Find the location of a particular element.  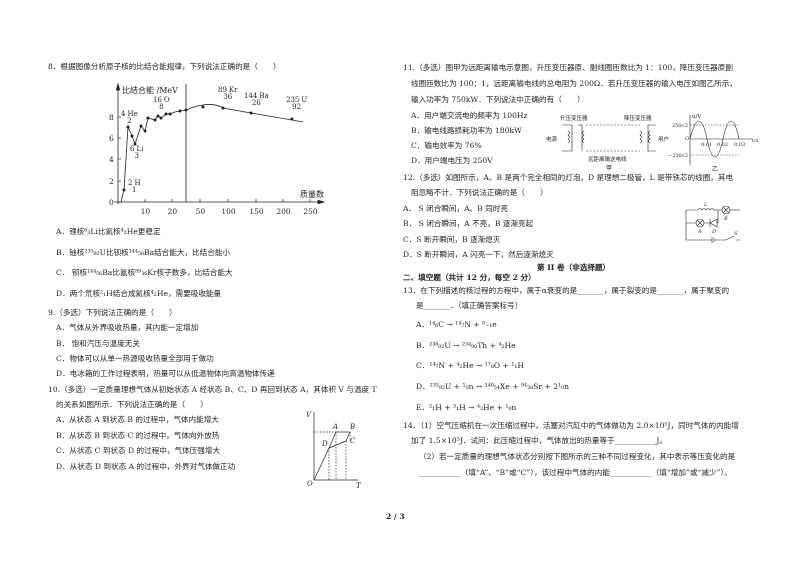

svg-text: 250√2 is located at coordinates (680, 126).